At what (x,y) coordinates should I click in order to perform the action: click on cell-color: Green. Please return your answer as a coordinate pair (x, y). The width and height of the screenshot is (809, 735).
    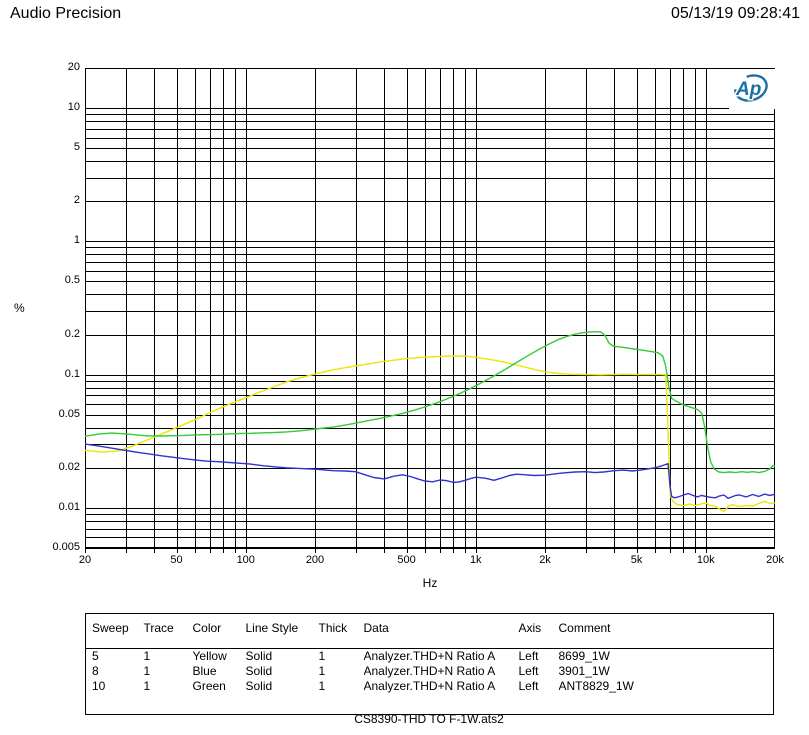
    Looking at the image, I should click on (209, 686).